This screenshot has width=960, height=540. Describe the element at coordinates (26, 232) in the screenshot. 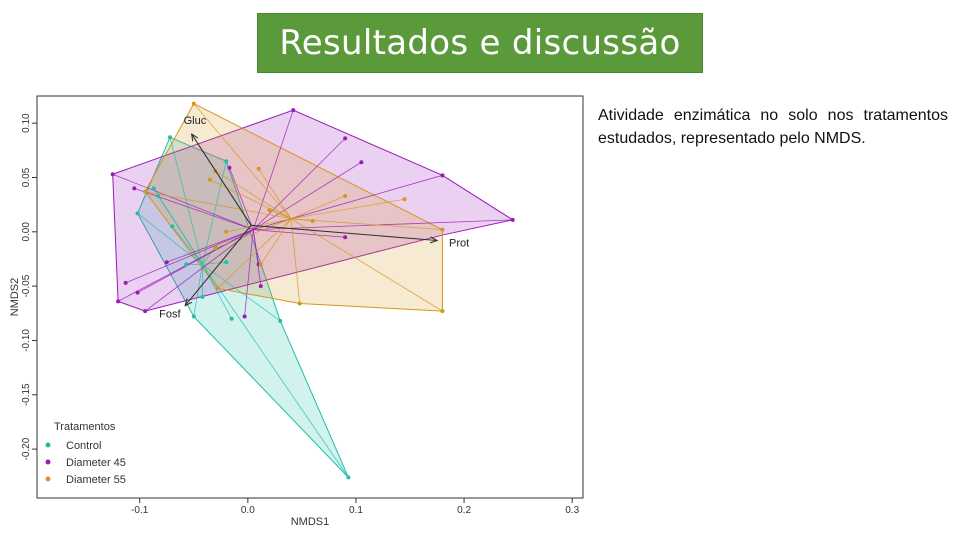

I see `y-tick-label-0.00: 0.00` at that location.